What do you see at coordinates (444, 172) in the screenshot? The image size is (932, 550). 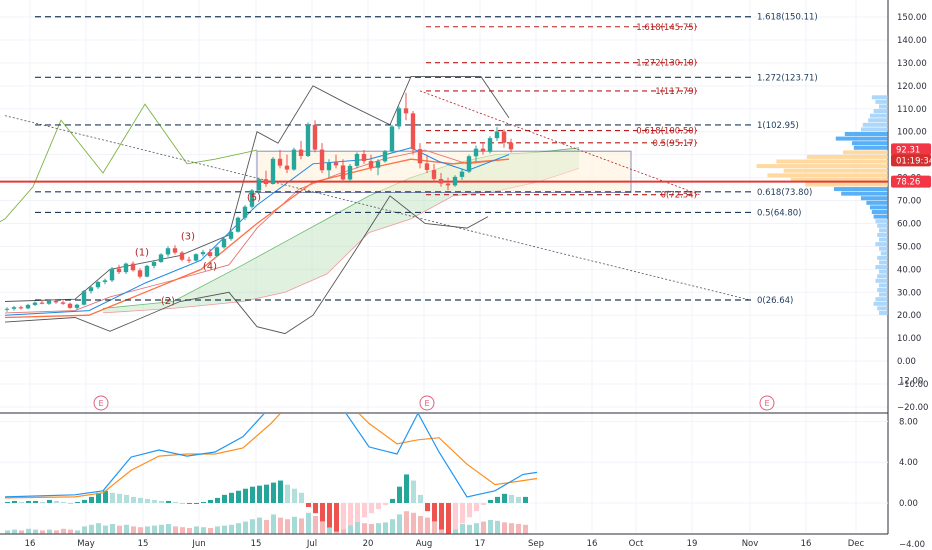 I see `range-box` at bounding box center [444, 172].